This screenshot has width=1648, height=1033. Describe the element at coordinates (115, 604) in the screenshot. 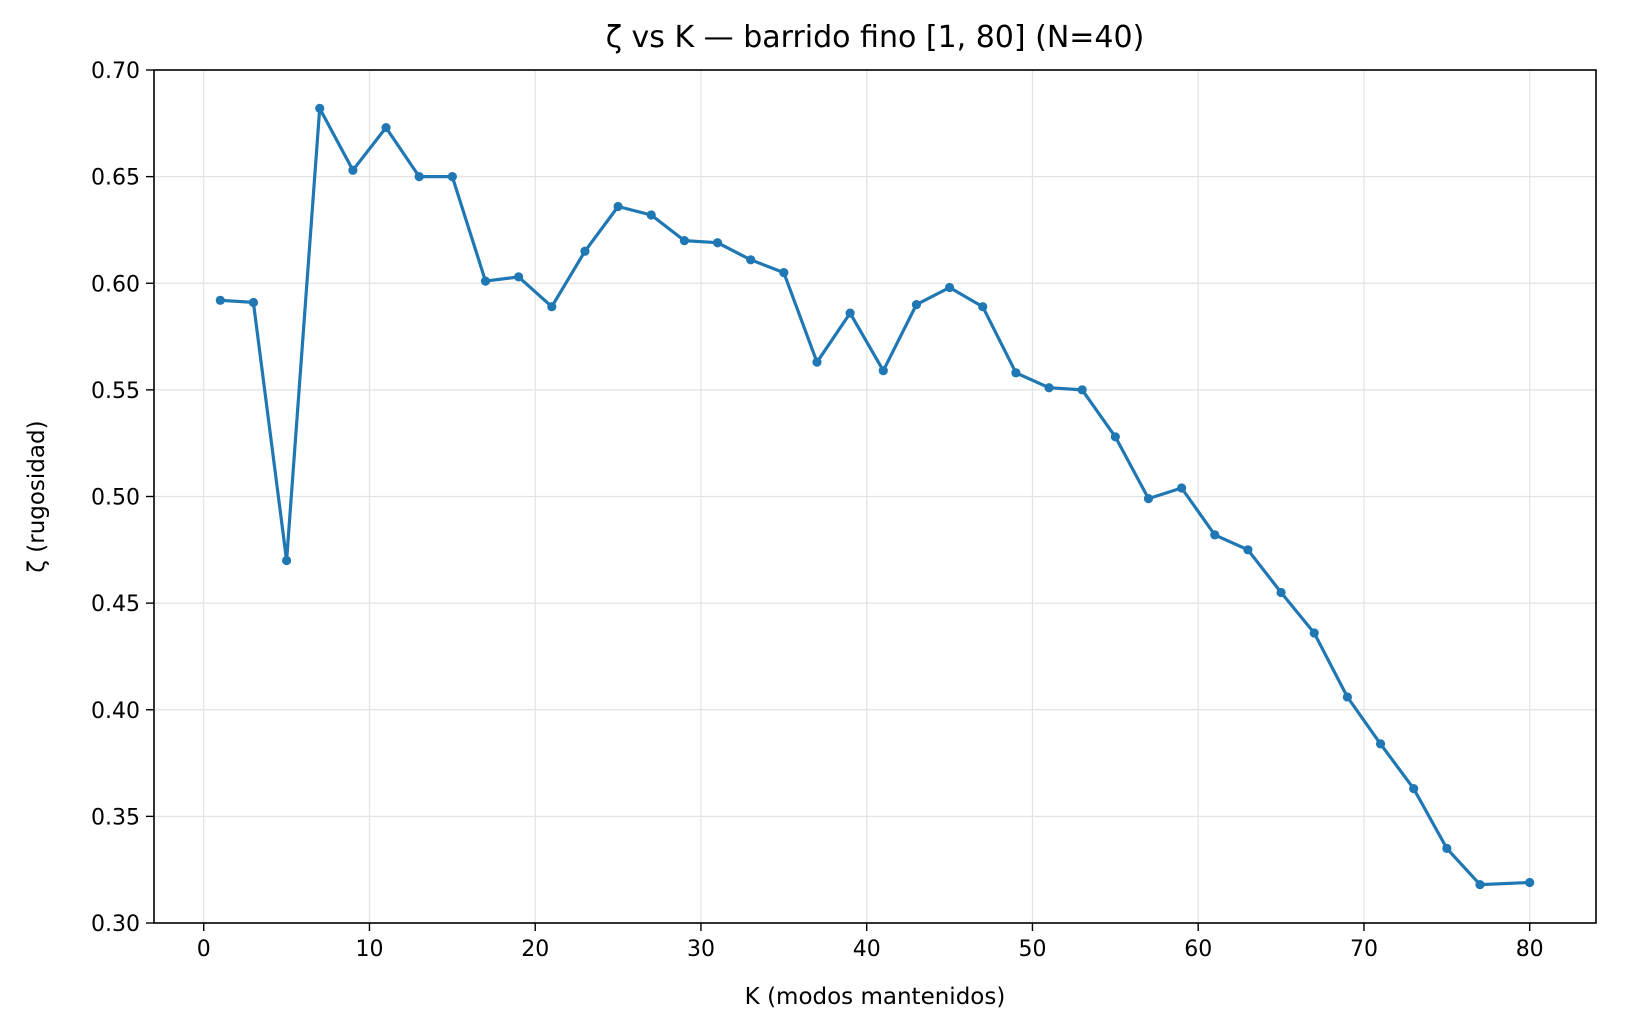

I see `y-tick-label: 0.45` at that location.